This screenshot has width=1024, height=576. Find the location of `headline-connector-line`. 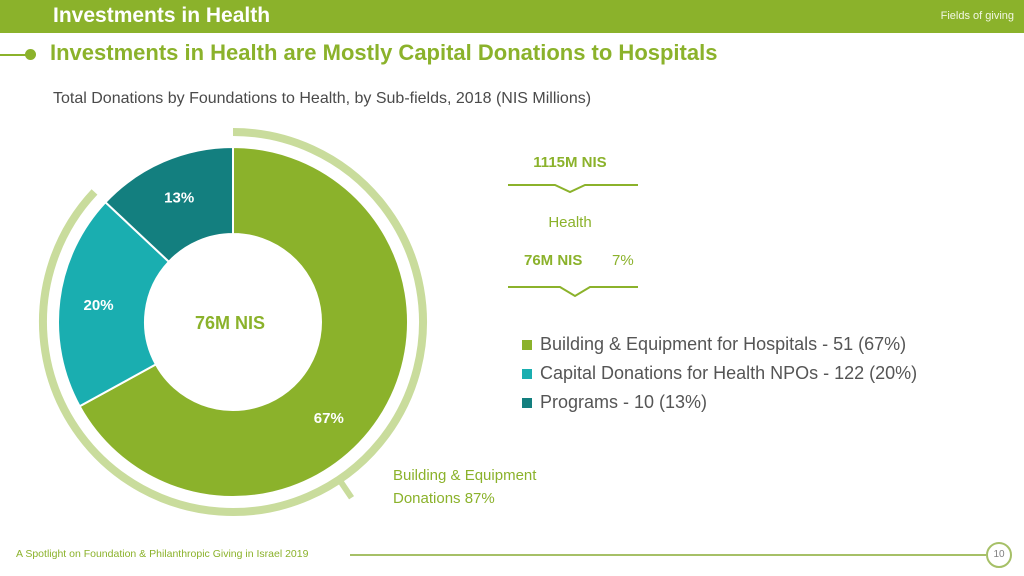

headline-connector-line is located at coordinates (14, 55).